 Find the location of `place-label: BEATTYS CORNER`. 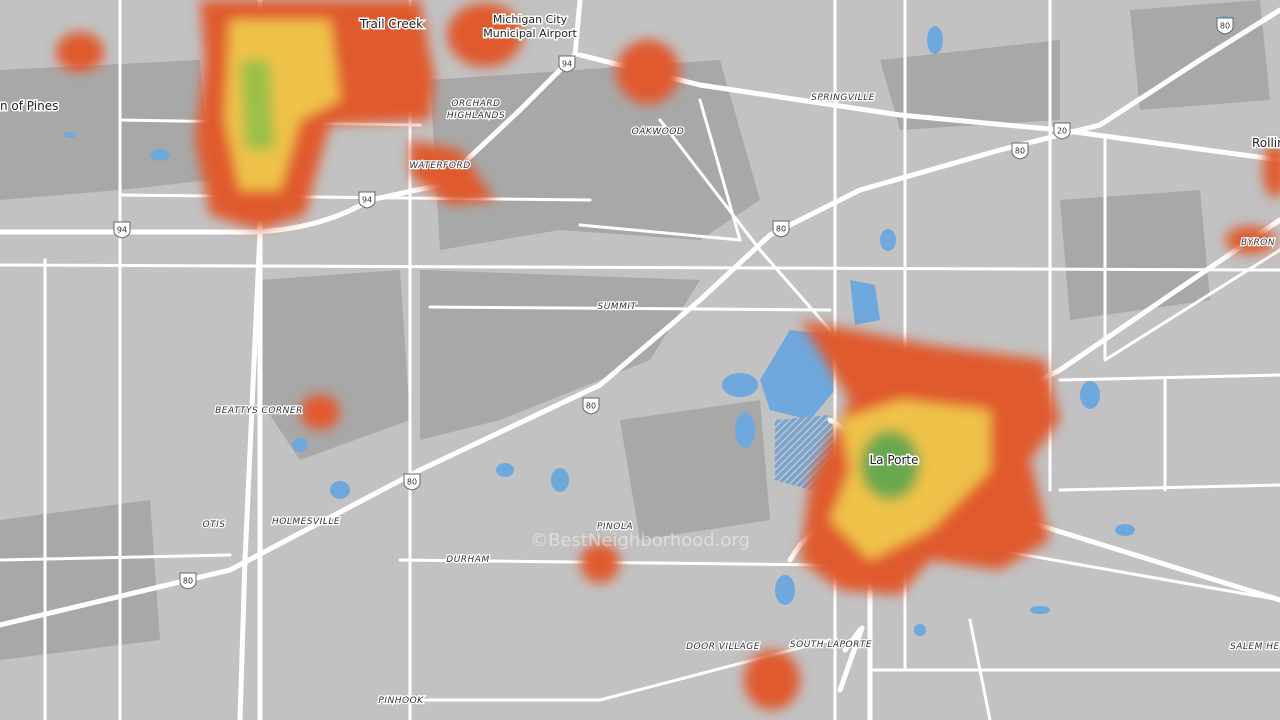

place-label: BEATTYS CORNER is located at coordinates (259, 411).